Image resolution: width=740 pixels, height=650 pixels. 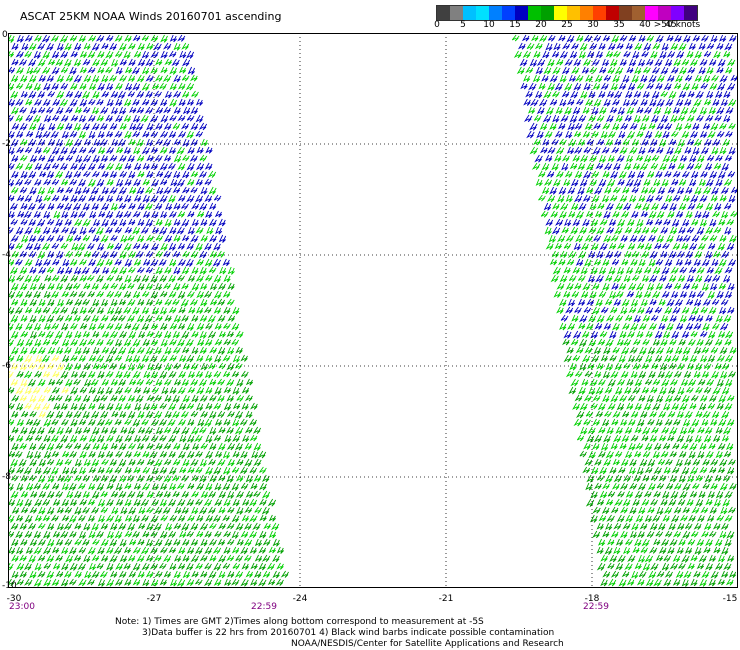 What do you see at coordinates (541, 25) in the screenshot?
I see `colorbar-tick-label: 20` at bounding box center [541, 25].